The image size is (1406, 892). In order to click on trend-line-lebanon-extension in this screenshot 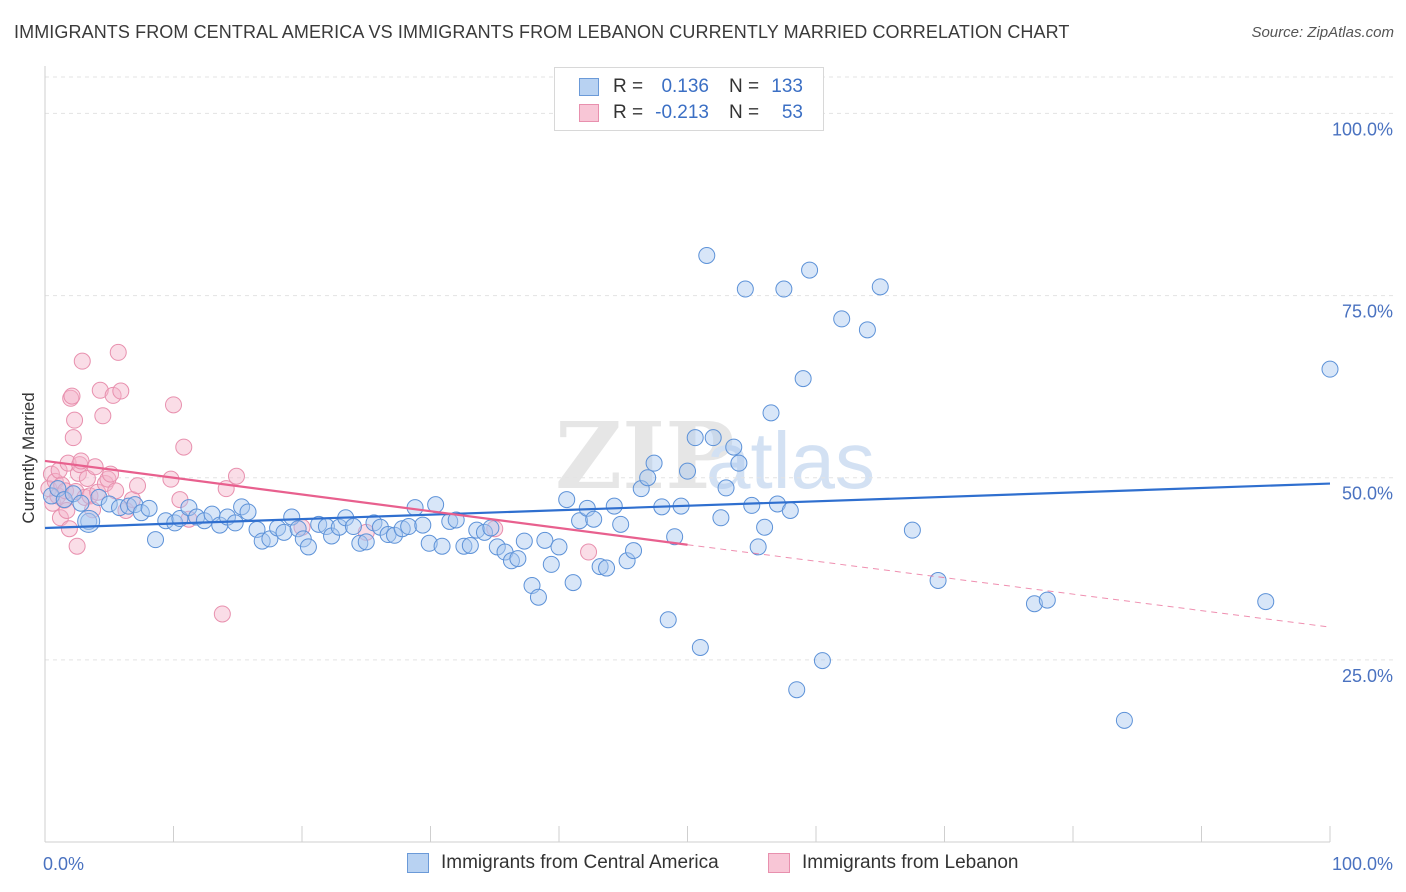, I will do `click(1009, 586)`.